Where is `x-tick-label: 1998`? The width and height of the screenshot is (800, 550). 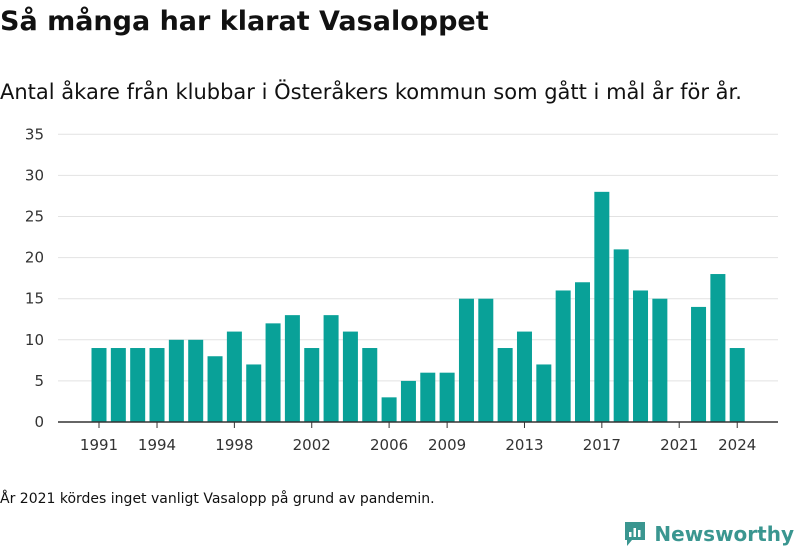 x-tick-label: 1998 is located at coordinates (234, 445).